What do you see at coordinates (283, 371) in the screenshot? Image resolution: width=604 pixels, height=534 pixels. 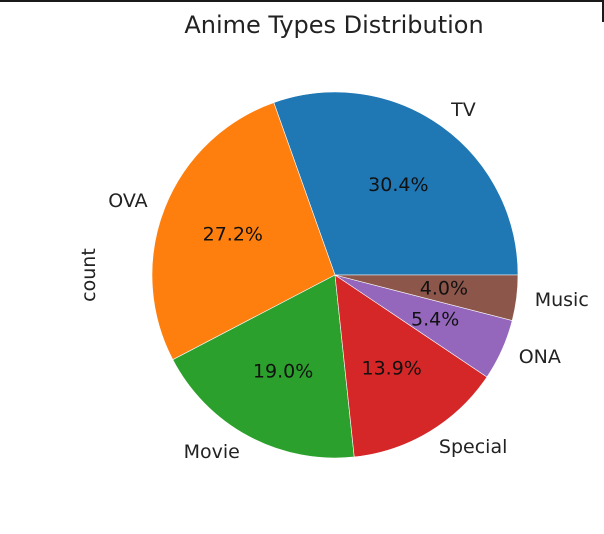 I see `slice-percent-movie: 19.0%` at bounding box center [283, 371].